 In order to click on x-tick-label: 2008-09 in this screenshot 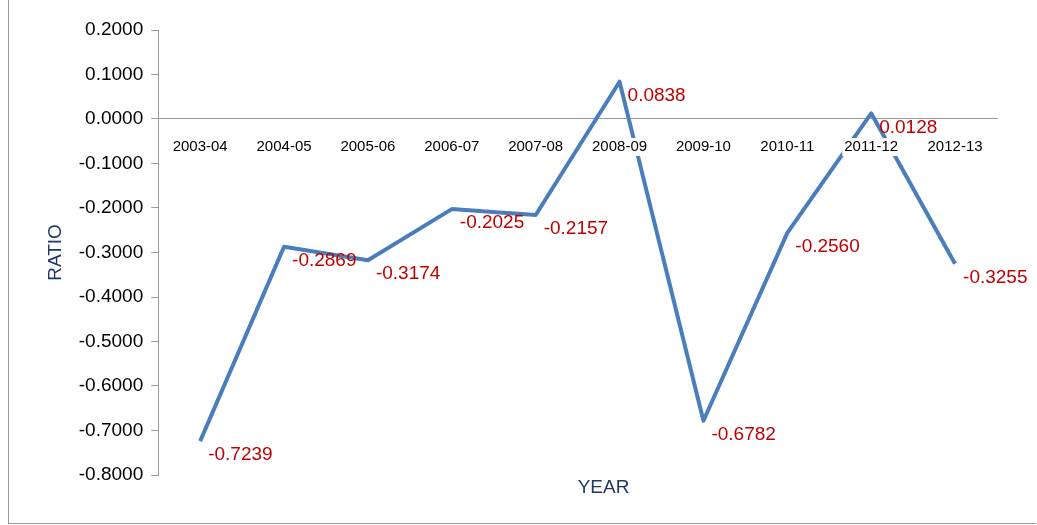, I will do `click(620, 146)`.